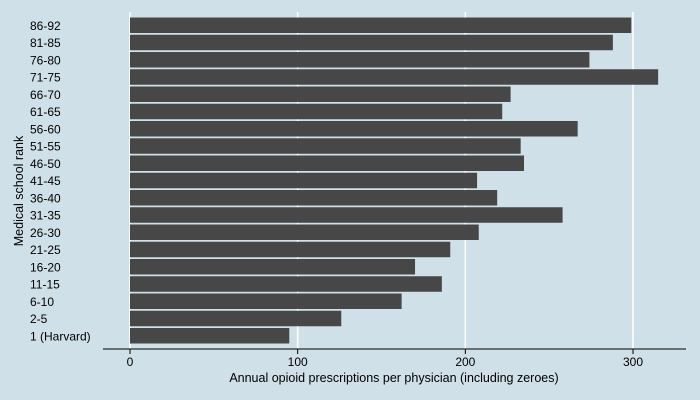  Describe the element at coordinates (45, 233) in the screenshot. I see `y-tick-label-12: 26-30` at that location.